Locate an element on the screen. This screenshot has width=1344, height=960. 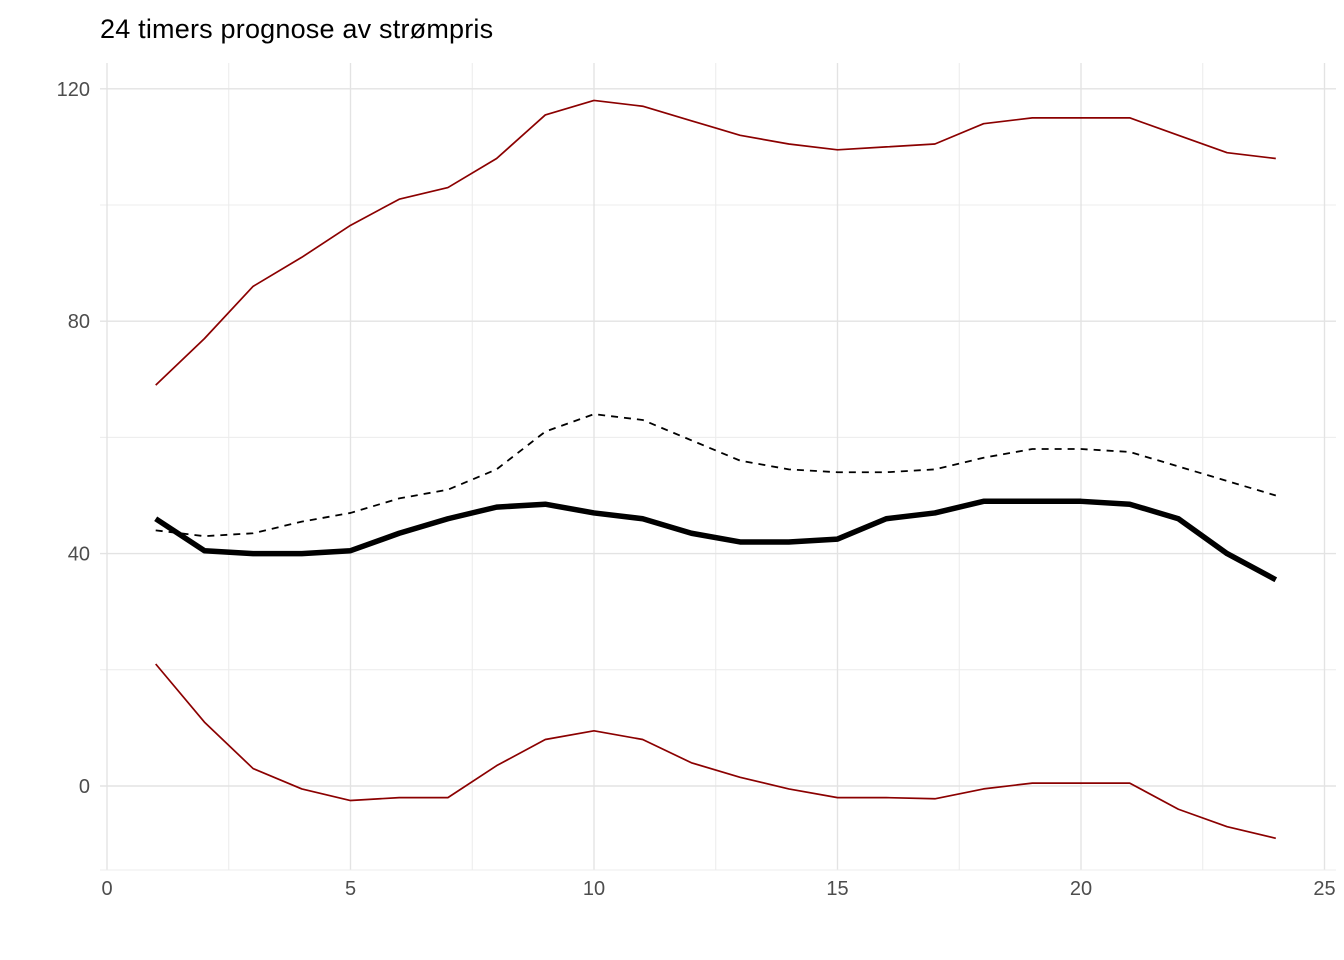
x-axis-tick-label: 5 is located at coordinates (350, 889).